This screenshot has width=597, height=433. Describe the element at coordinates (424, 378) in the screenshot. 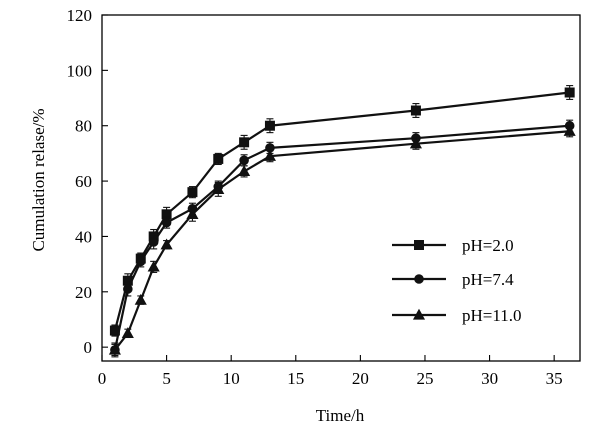

I see `x-tick-label: 25` at that location.